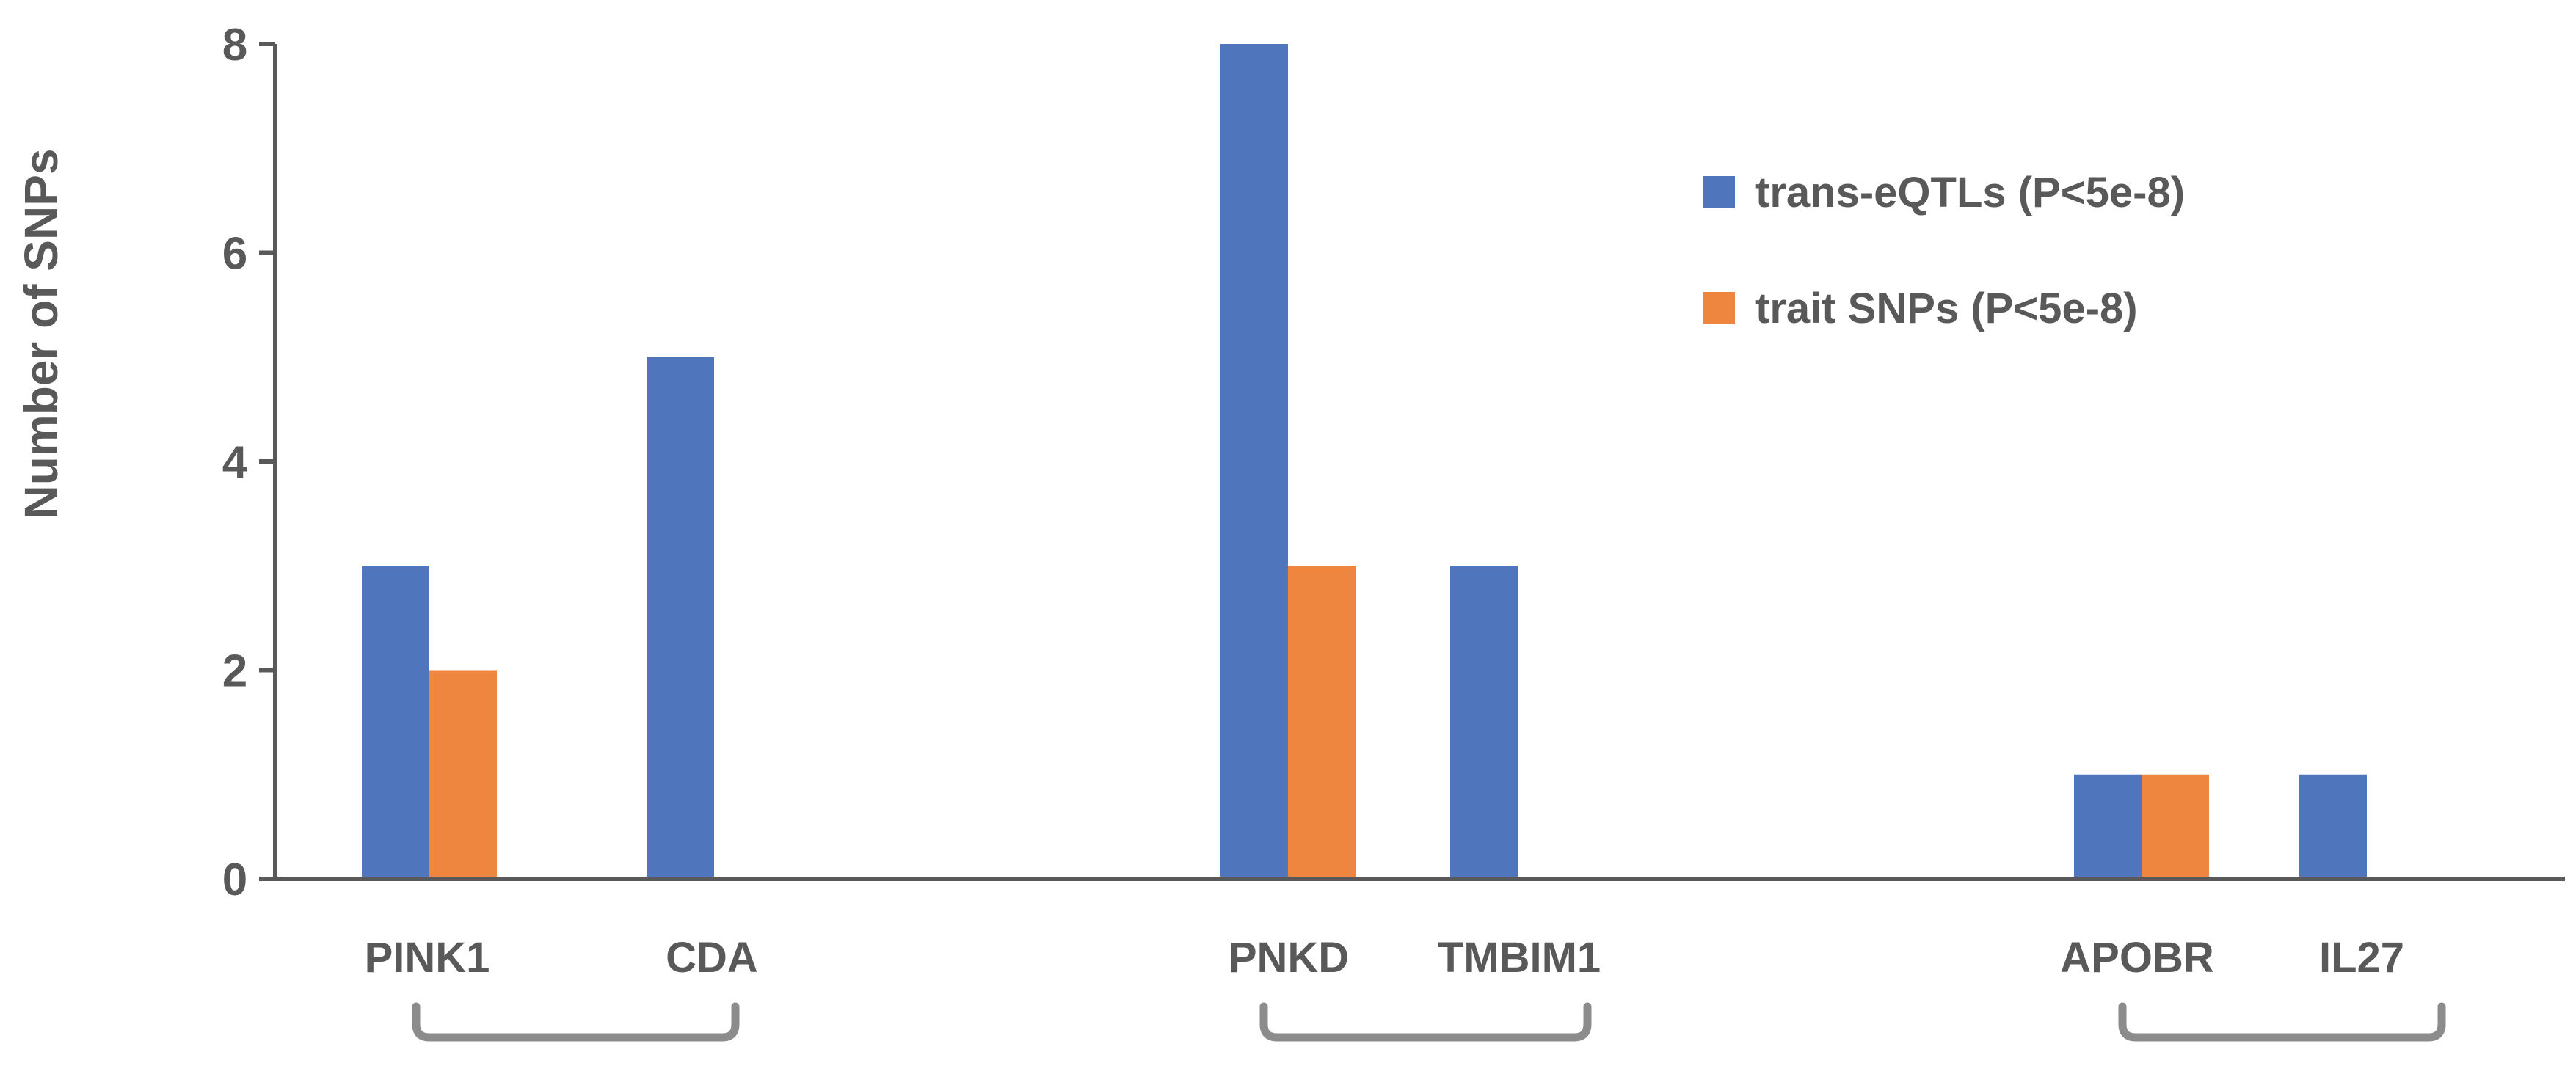 This screenshot has height=1074, width=2576. Describe the element at coordinates (234, 254) in the screenshot. I see `y-tick-label: 6` at that location.